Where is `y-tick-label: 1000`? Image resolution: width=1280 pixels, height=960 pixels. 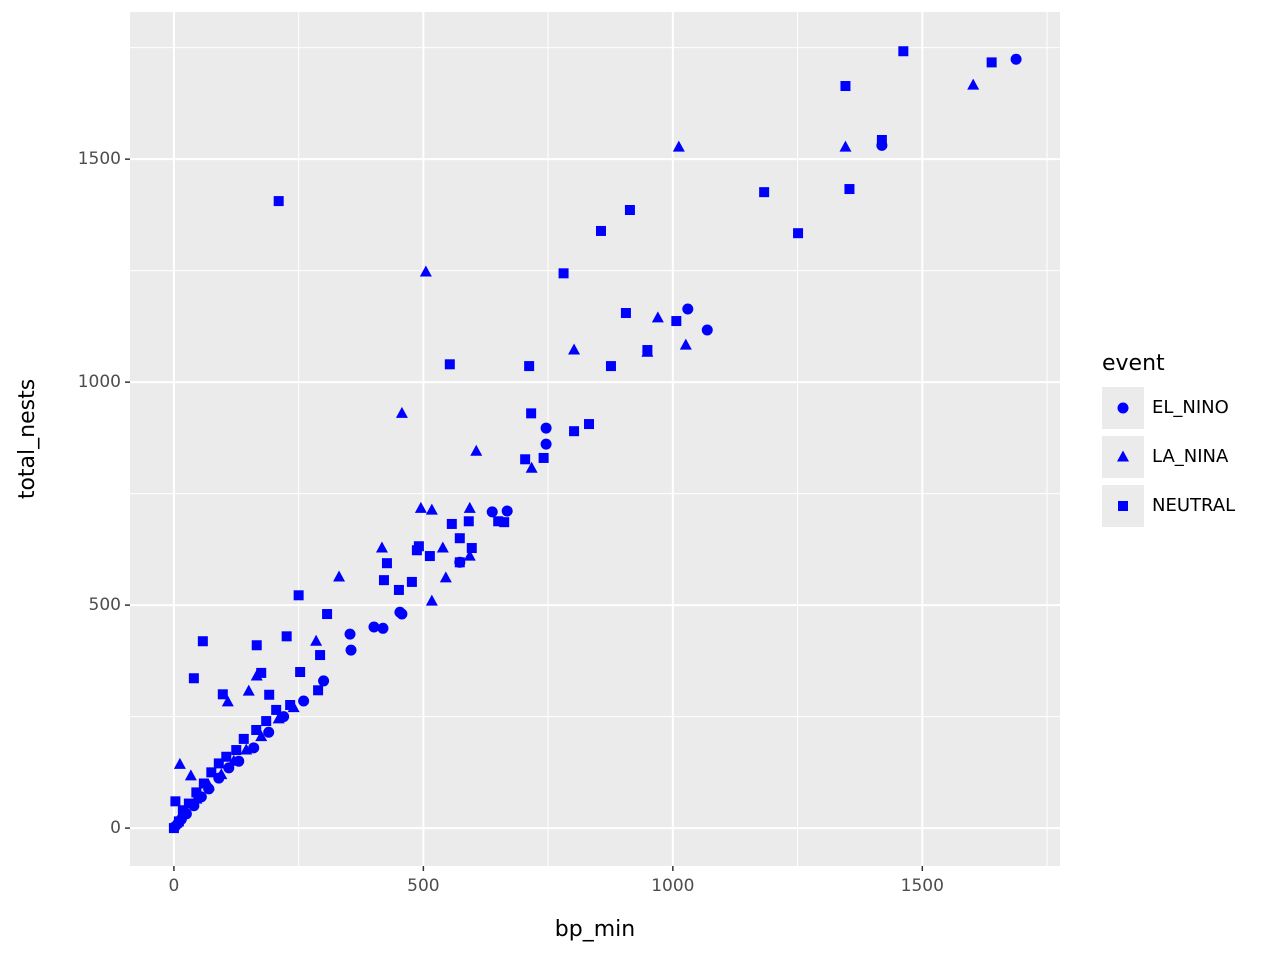
y-tick-label: 1000 is located at coordinates (99, 382).